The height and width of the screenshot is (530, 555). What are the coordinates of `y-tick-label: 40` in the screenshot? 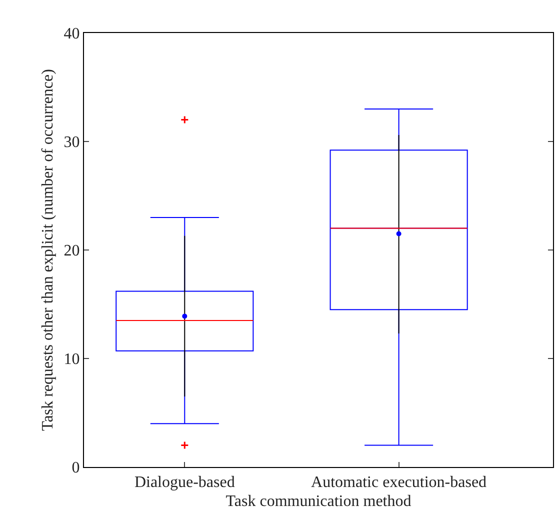 It's located at (72, 34).